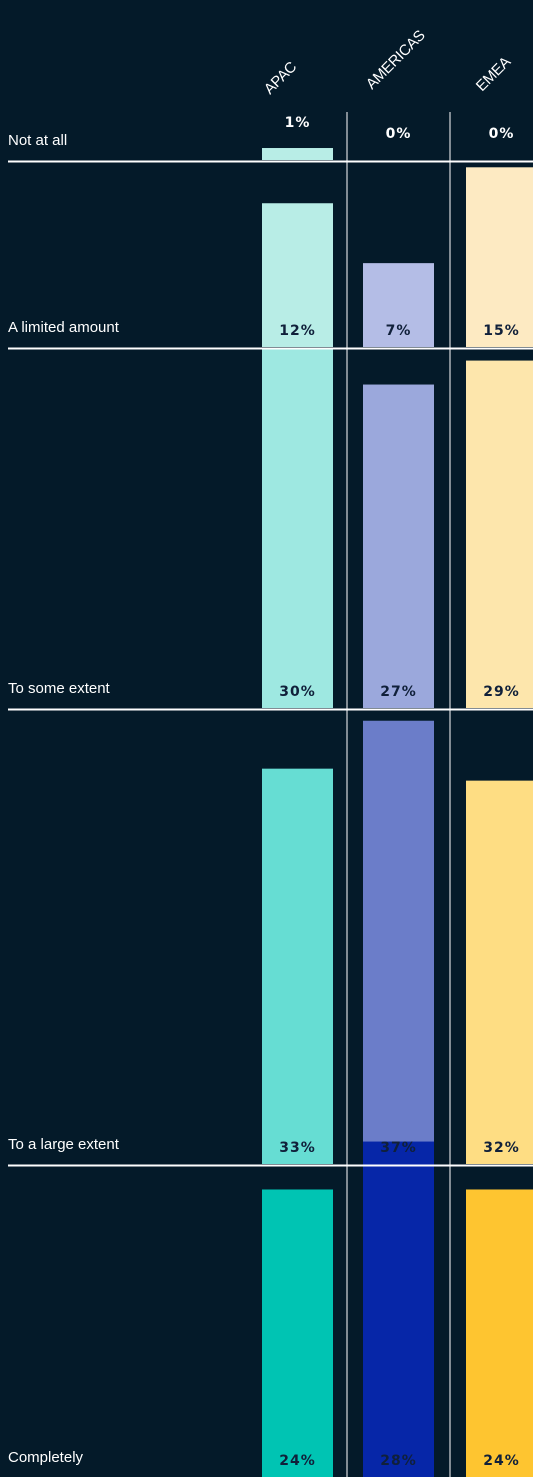 Image resolution: width=533 pixels, height=1477 pixels. I want to click on bar-americas-a-limited-amount, so click(398, 305).